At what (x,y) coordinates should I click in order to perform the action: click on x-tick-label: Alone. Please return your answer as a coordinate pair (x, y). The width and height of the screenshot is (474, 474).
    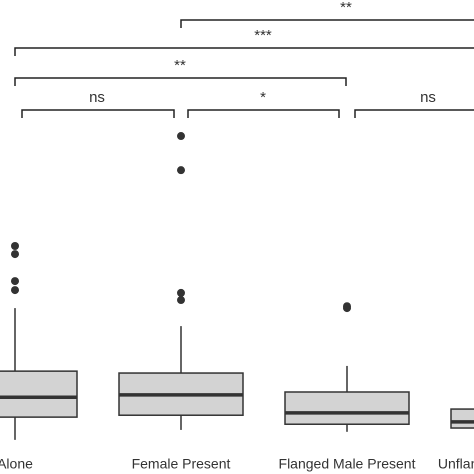
    Looking at the image, I should click on (16, 464).